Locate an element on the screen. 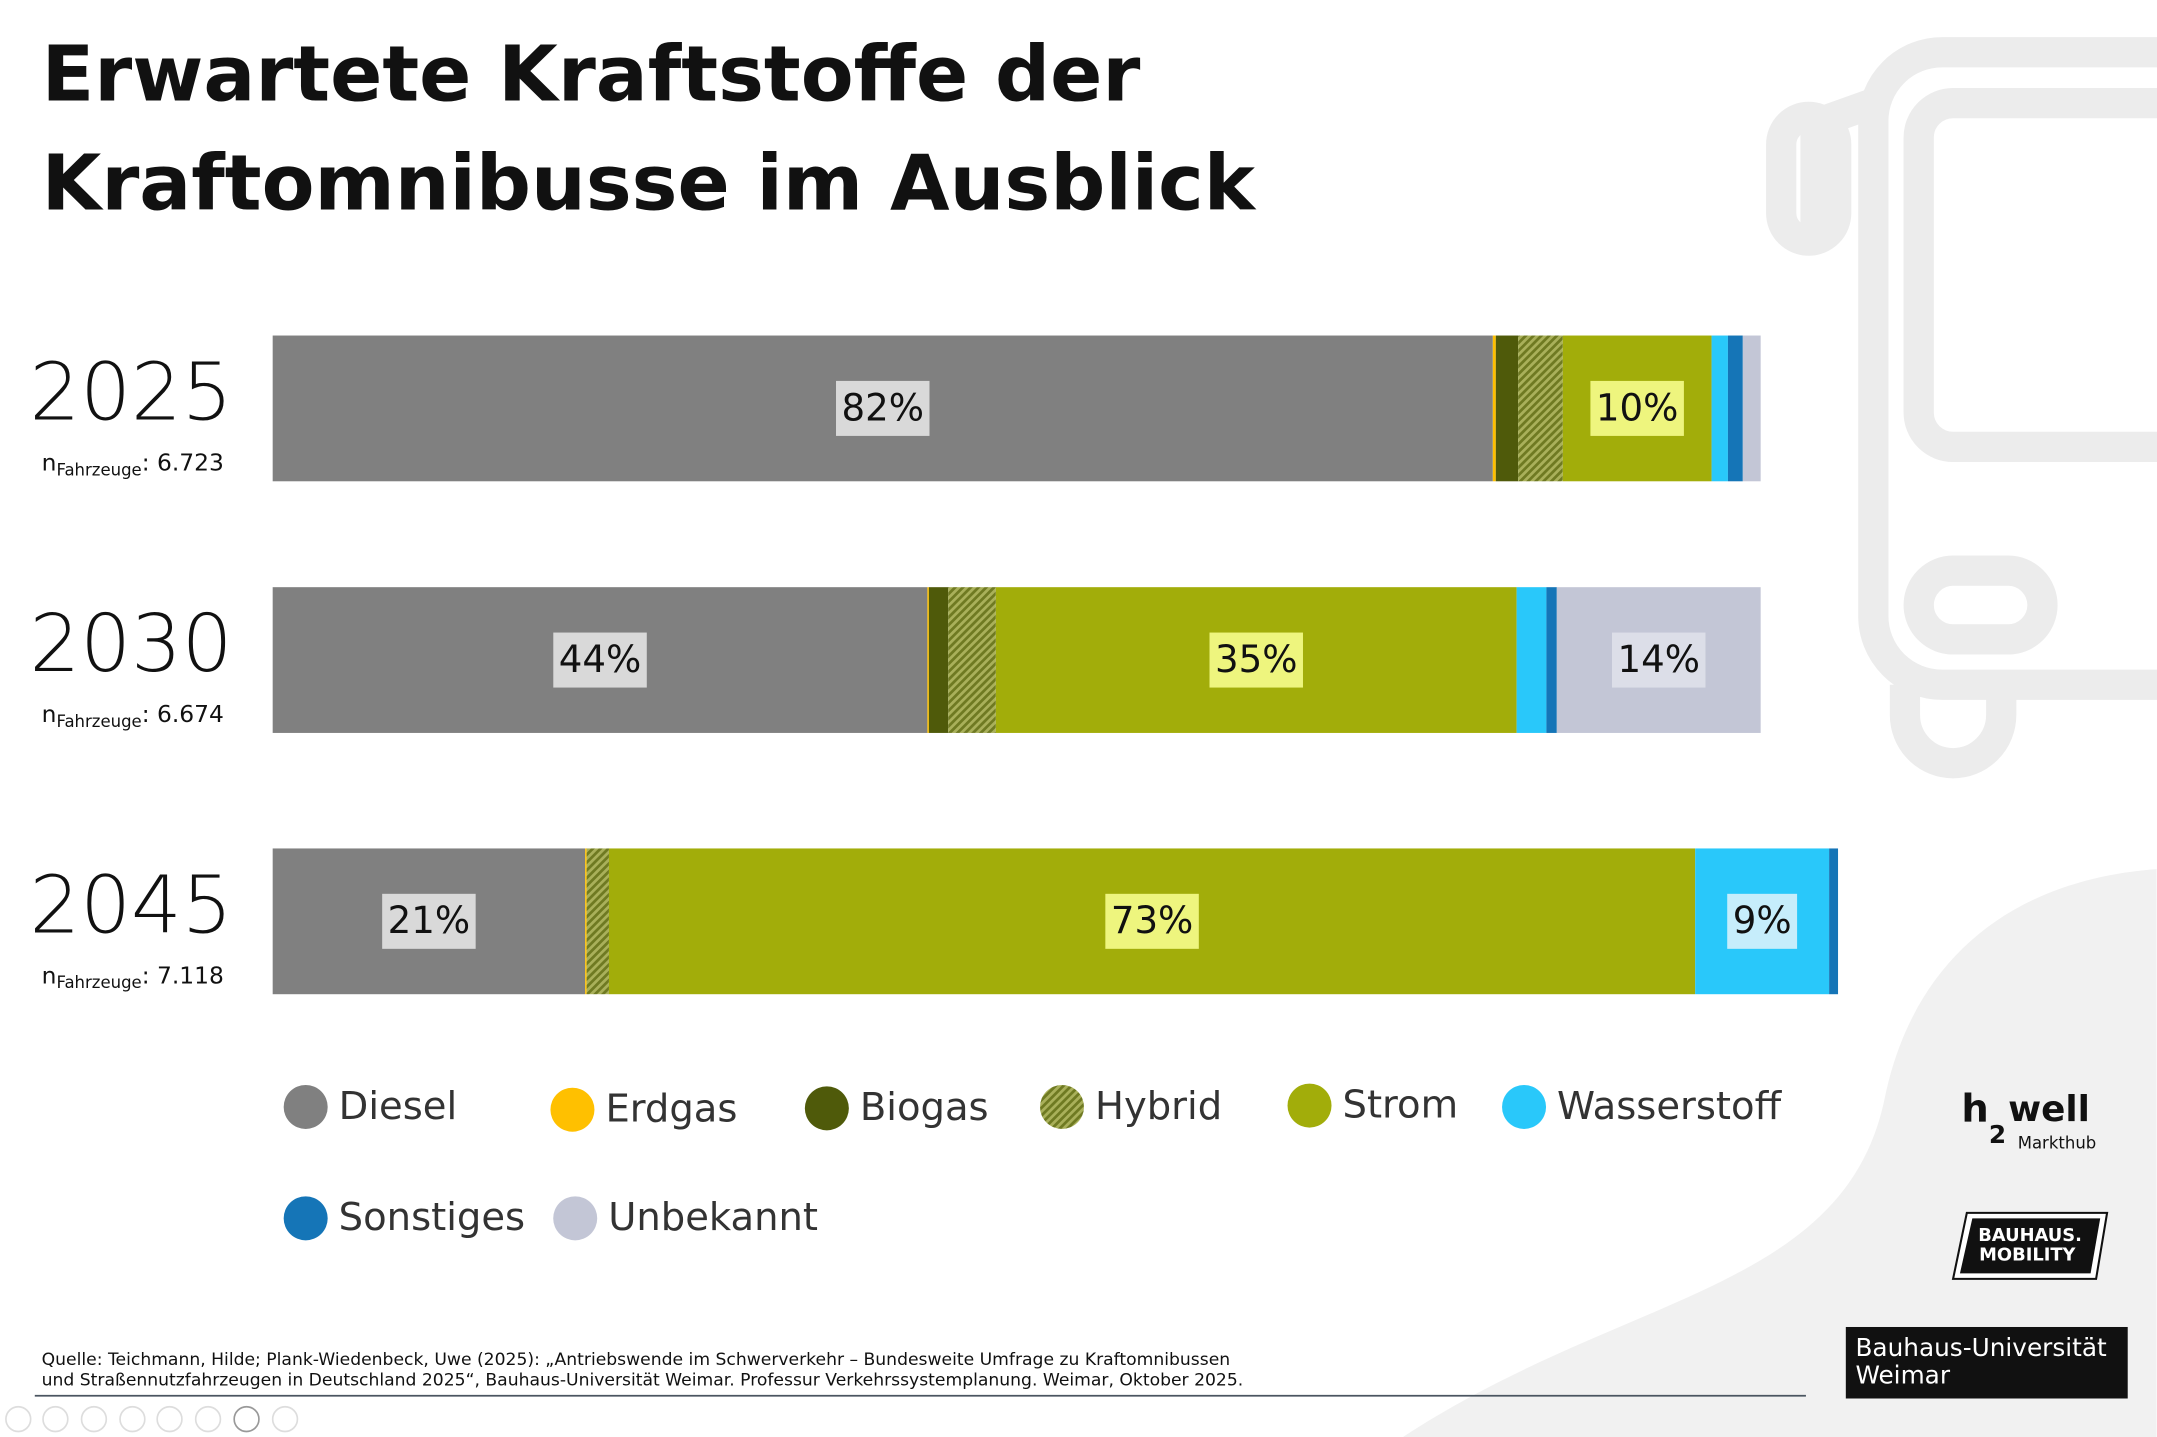  sample-count: : 7.118 is located at coordinates (183, 975).